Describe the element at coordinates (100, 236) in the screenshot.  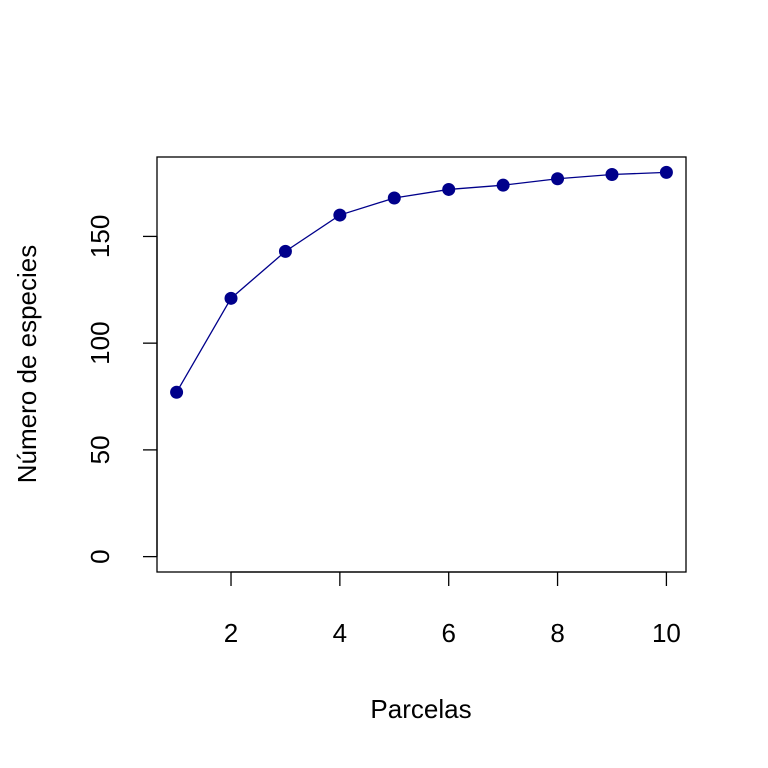
I see `y-tick-label: 150` at that location.